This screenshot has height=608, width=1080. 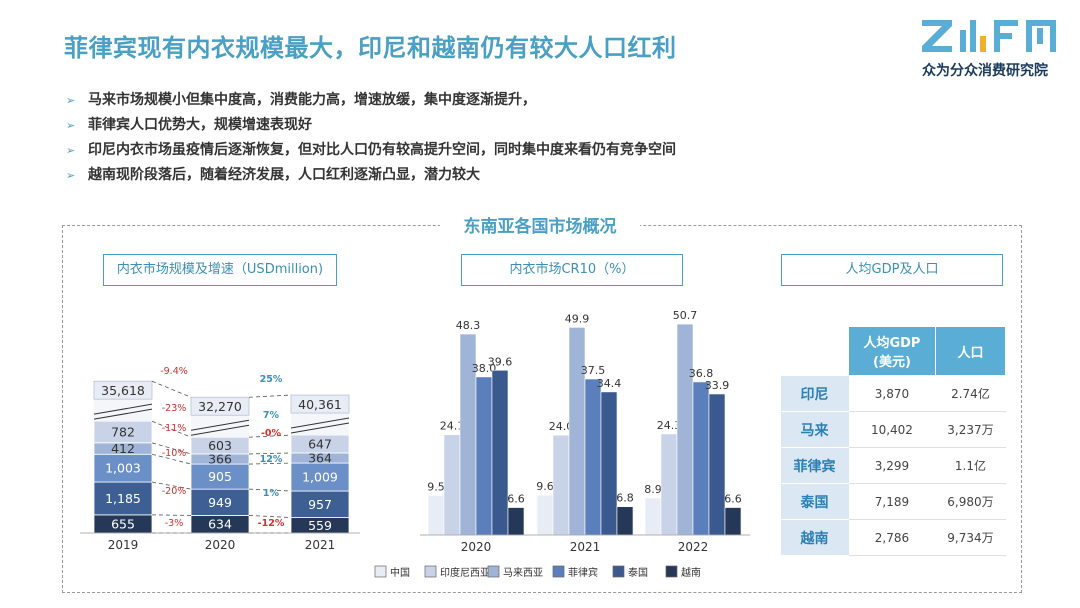 What do you see at coordinates (814, 393) in the screenshot?
I see `country-cell: 印尼` at bounding box center [814, 393].